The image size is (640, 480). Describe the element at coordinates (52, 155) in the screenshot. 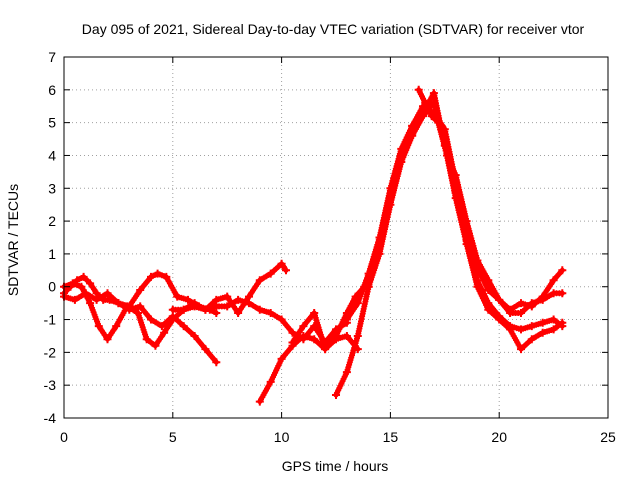

I see `y-tick-label: 4` at that location.